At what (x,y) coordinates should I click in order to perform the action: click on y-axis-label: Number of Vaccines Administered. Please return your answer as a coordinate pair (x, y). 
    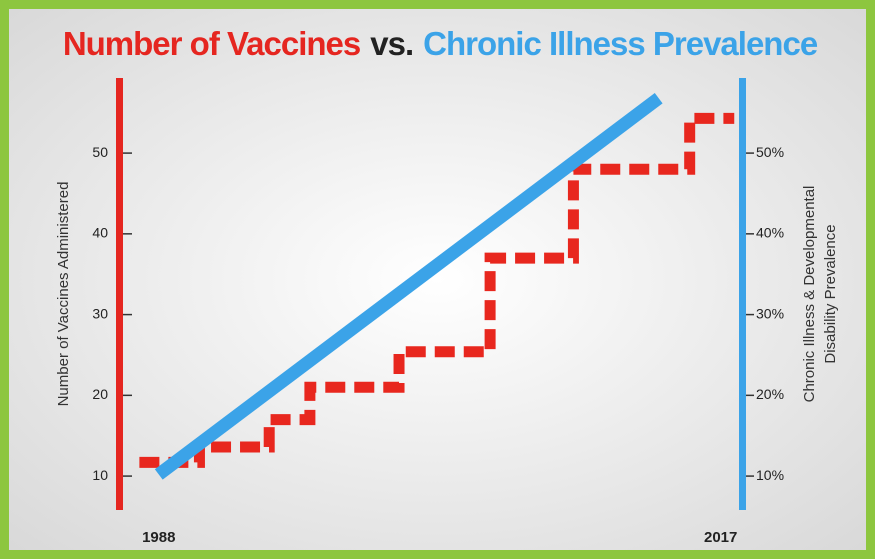
    Looking at the image, I should click on (63, 294).